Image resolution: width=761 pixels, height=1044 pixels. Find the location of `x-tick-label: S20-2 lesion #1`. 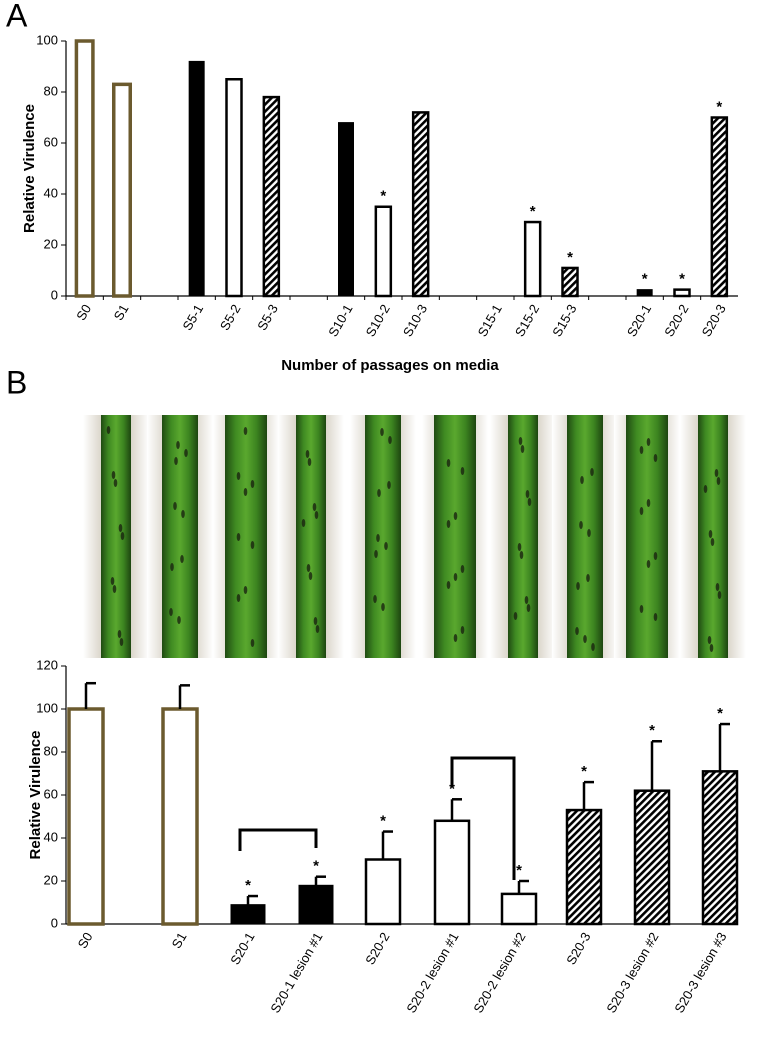

x-tick-label: S20-2 lesion #1 is located at coordinates (432, 973).